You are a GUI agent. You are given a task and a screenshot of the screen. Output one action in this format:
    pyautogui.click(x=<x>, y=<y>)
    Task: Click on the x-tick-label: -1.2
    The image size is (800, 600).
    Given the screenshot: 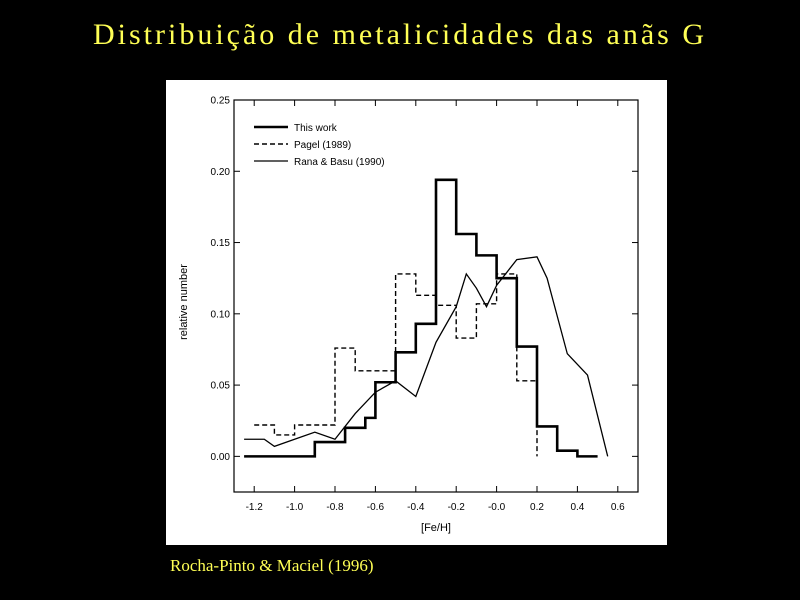 What is the action you would take?
    pyautogui.click(x=255, y=507)
    